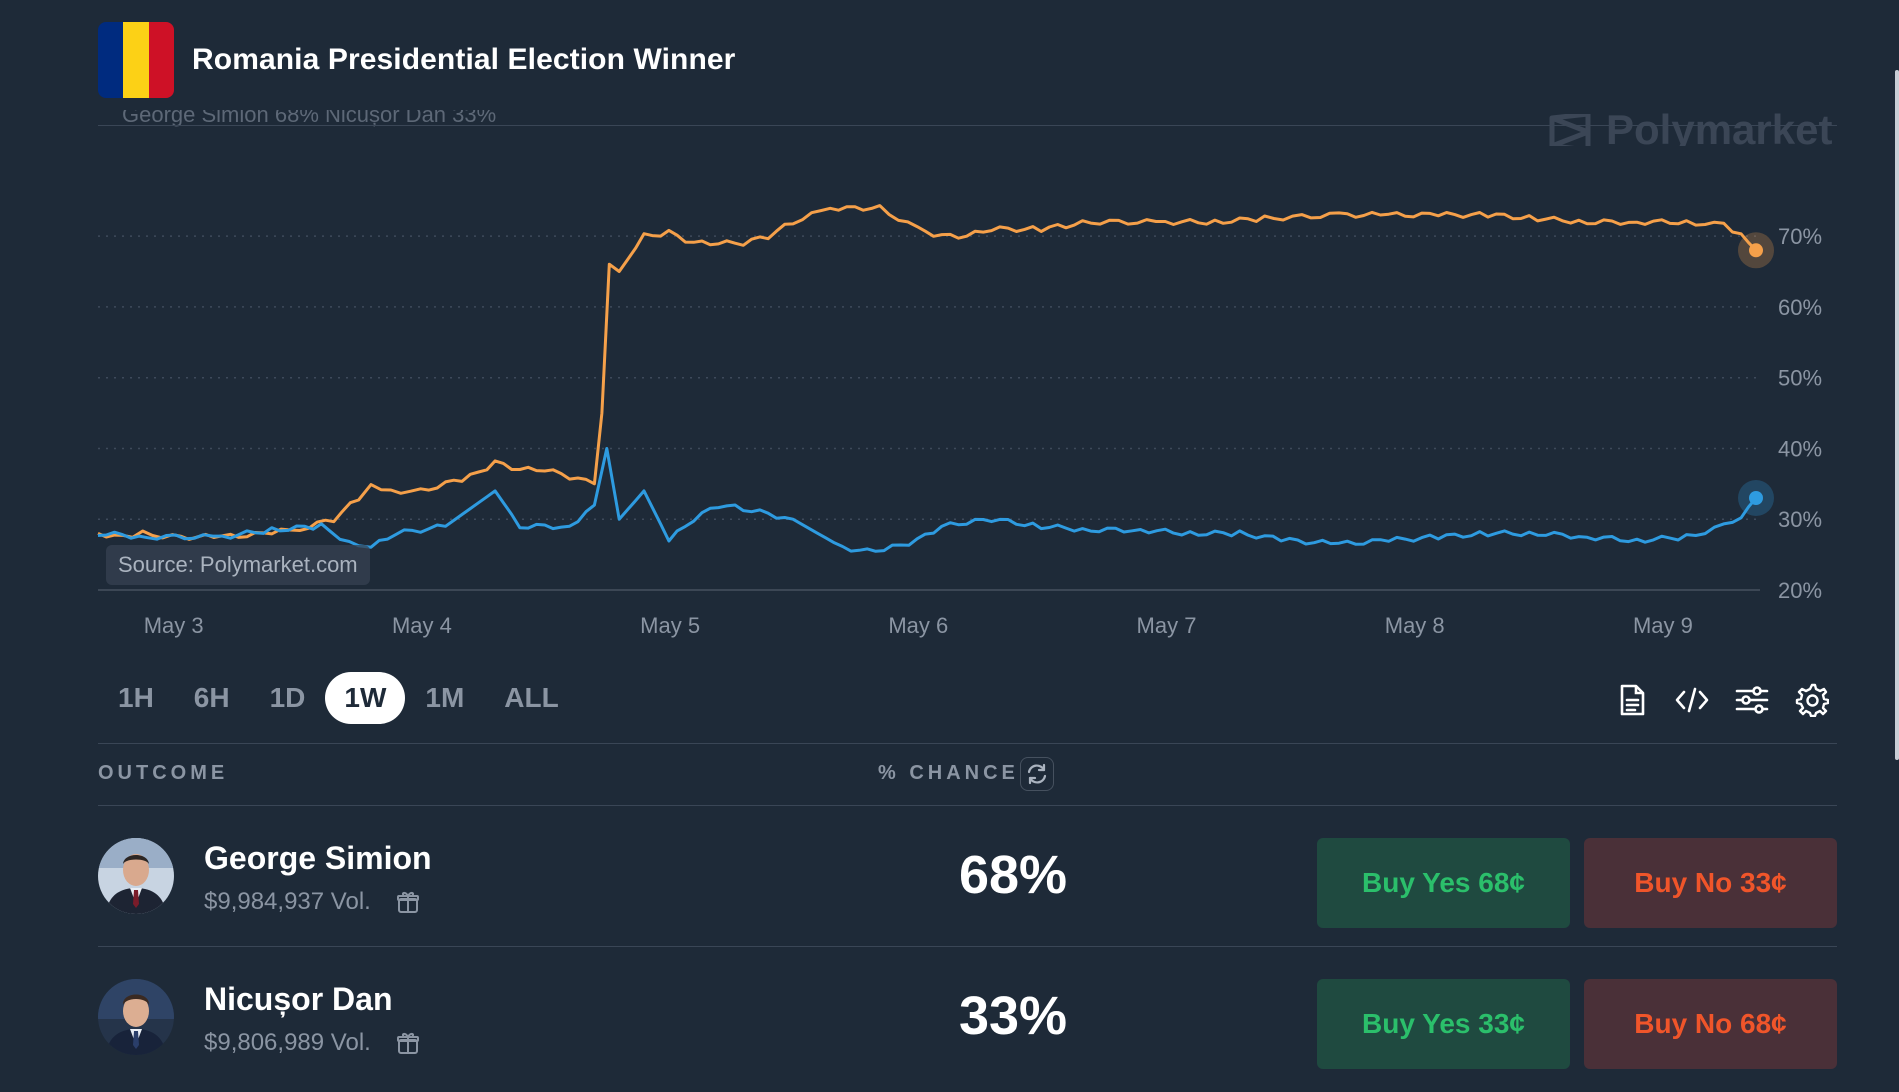 The height and width of the screenshot is (1092, 1899). I want to click on time-range-1w: 1W, so click(365, 698).